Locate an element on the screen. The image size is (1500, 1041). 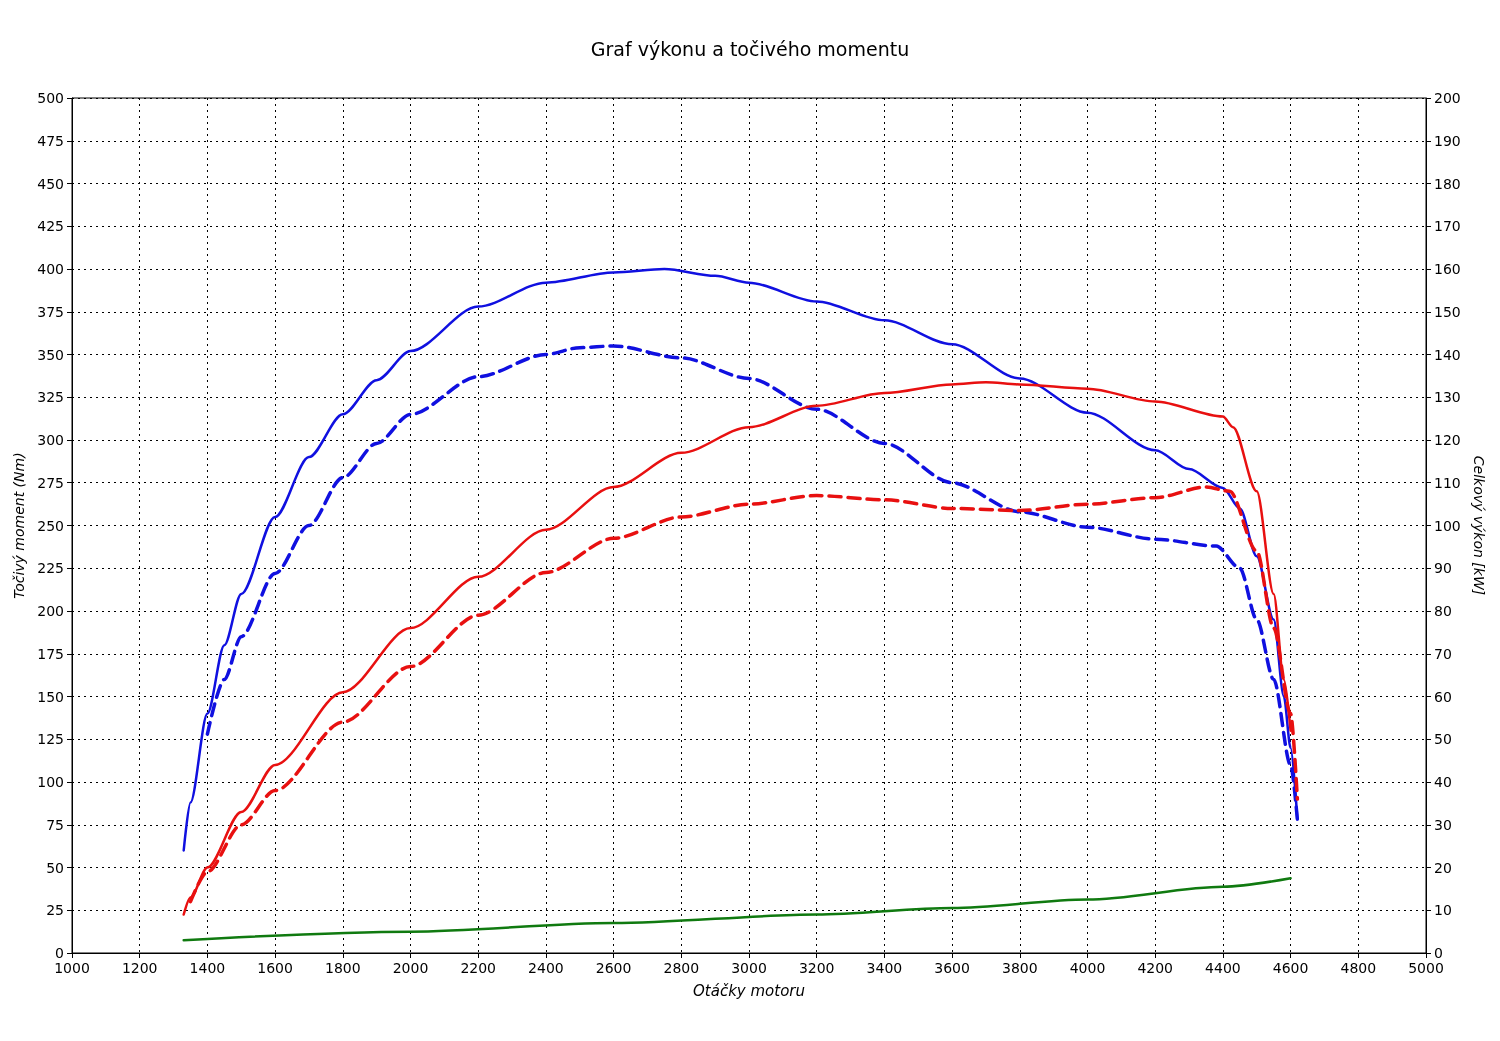
y2-tick-label: 180 is located at coordinates (1447, 183).